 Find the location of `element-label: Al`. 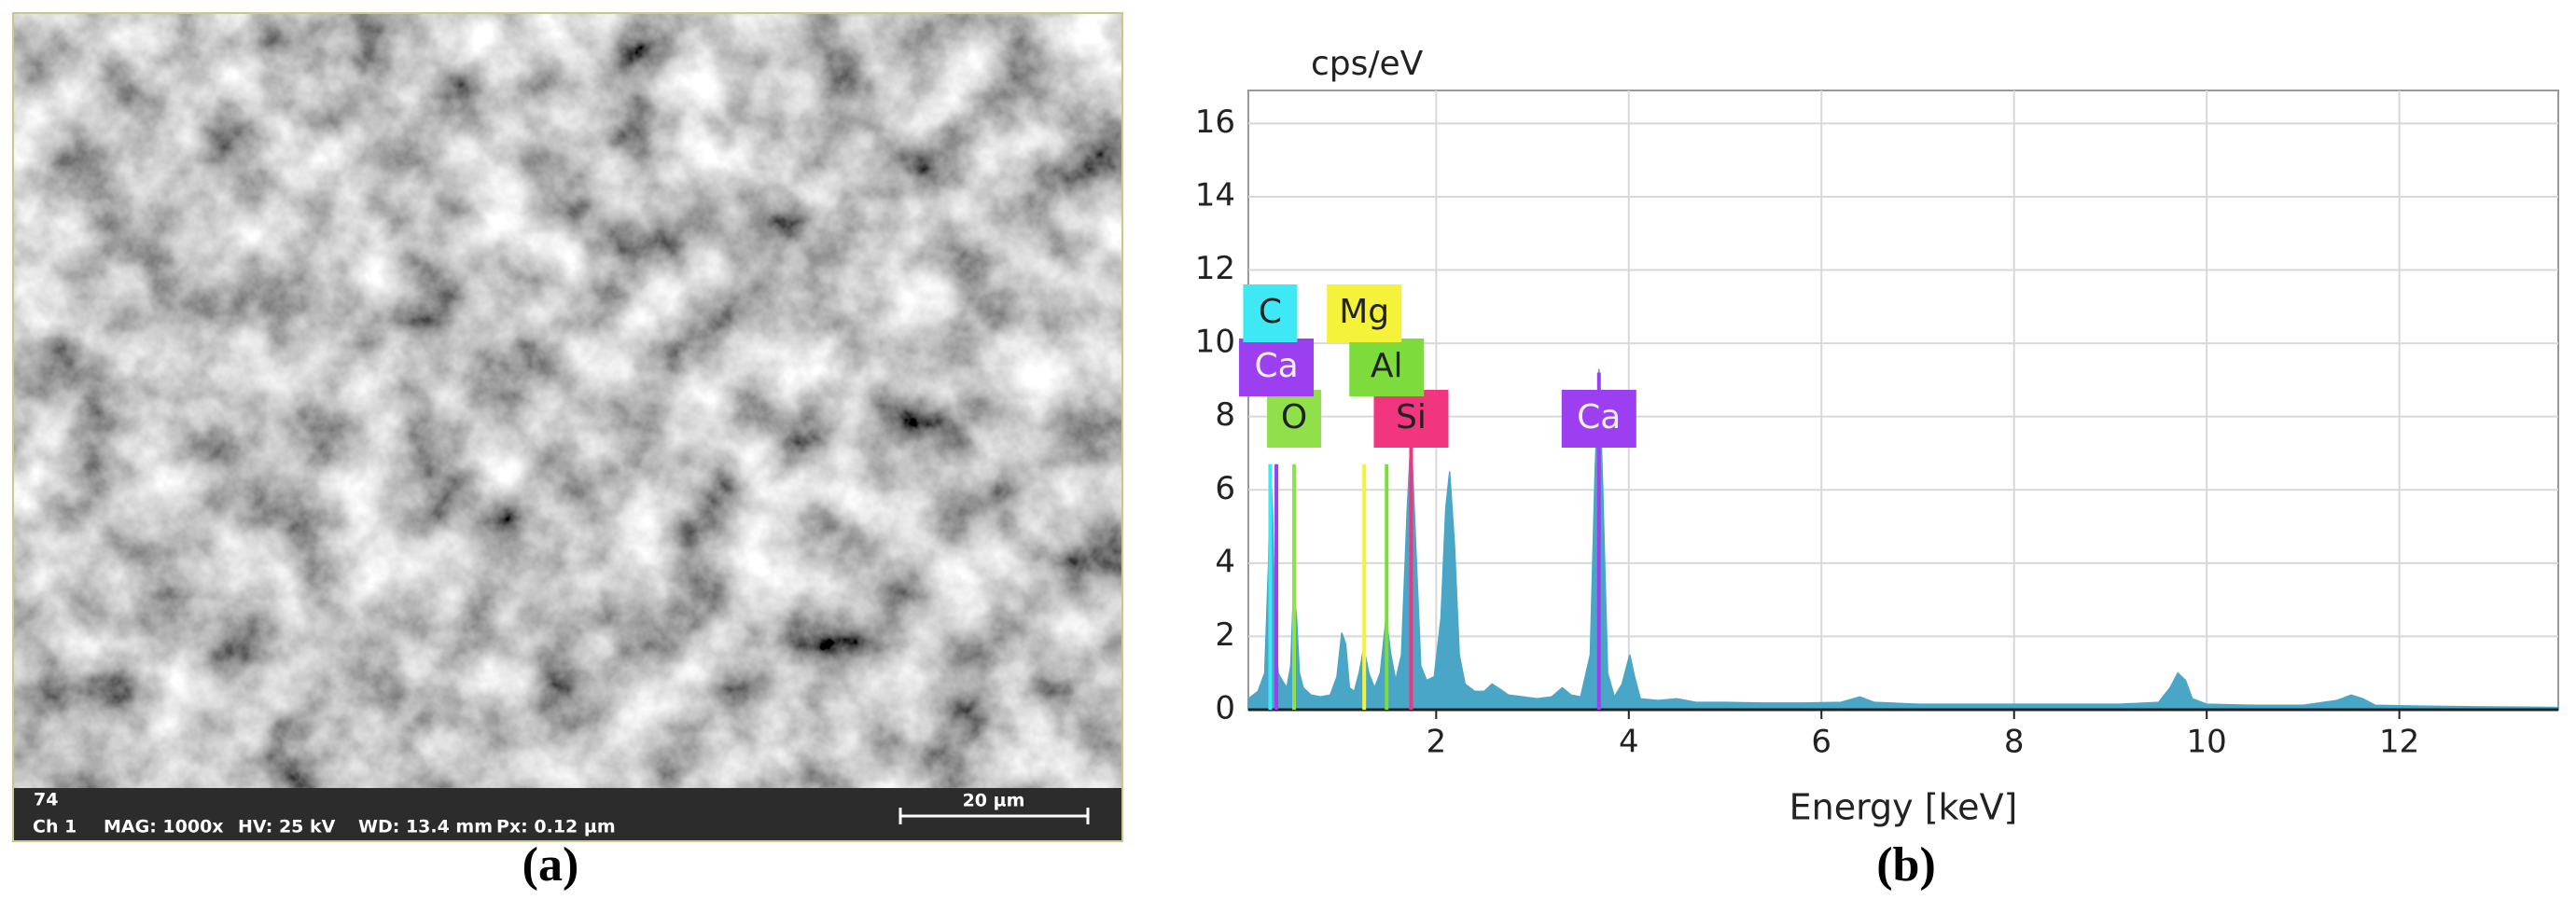

element-label: Al is located at coordinates (1387, 366).